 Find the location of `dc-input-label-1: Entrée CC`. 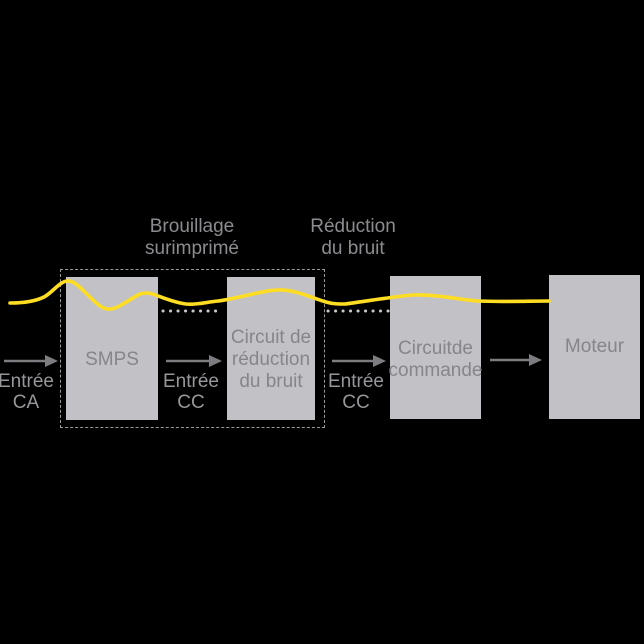

dc-input-label-1: Entrée CC is located at coordinates (191, 392).